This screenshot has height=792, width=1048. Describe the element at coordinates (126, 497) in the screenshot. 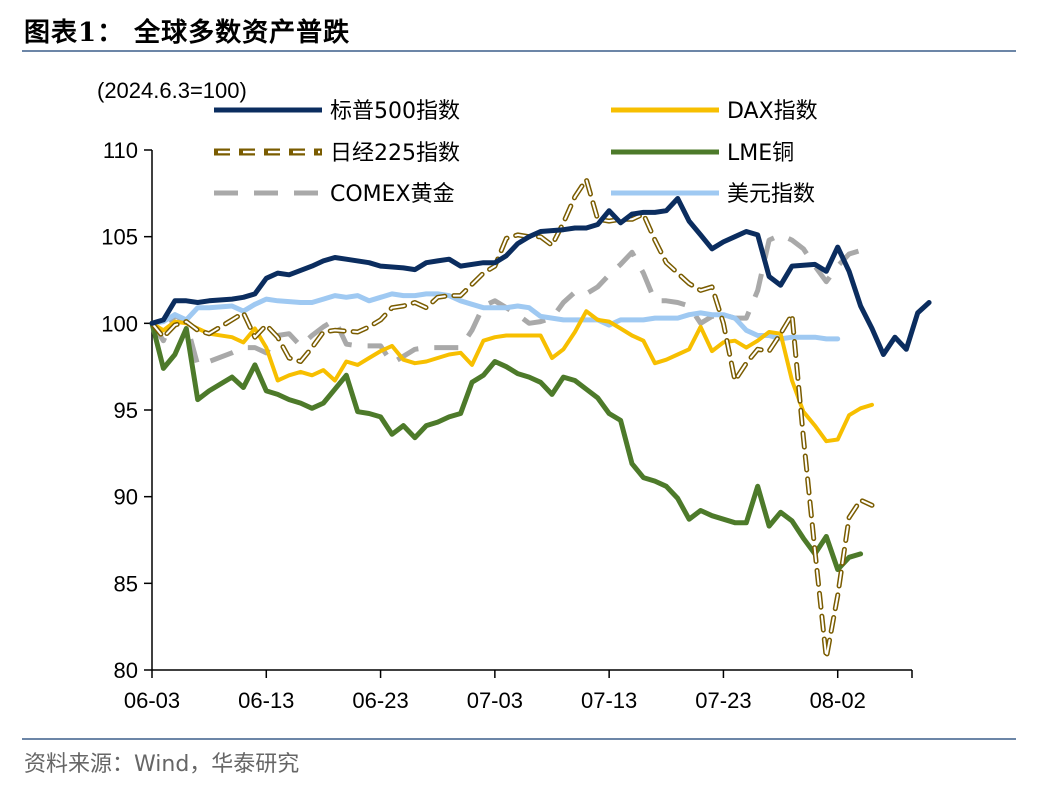

I see `y-tick-label: 90` at that location.